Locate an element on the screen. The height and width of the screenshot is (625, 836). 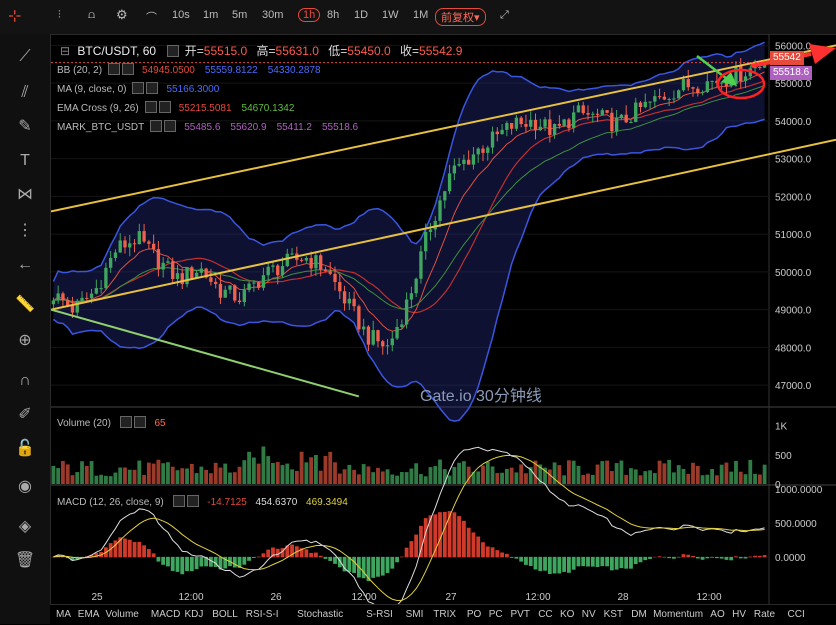
indicator-ma: MA is located at coordinates (63, 614).